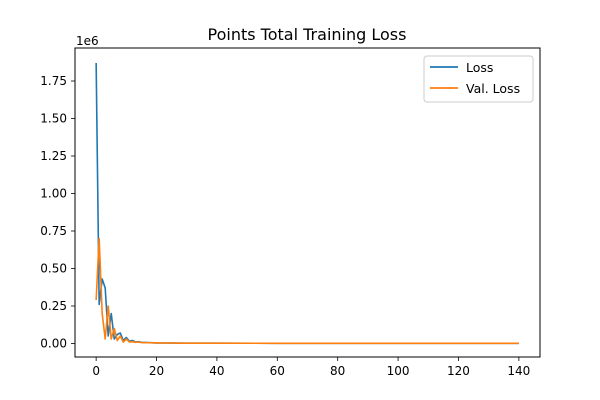  Describe the element at coordinates (398, 371) in the screenshot. I see `x-tick-label: 100` at that location.